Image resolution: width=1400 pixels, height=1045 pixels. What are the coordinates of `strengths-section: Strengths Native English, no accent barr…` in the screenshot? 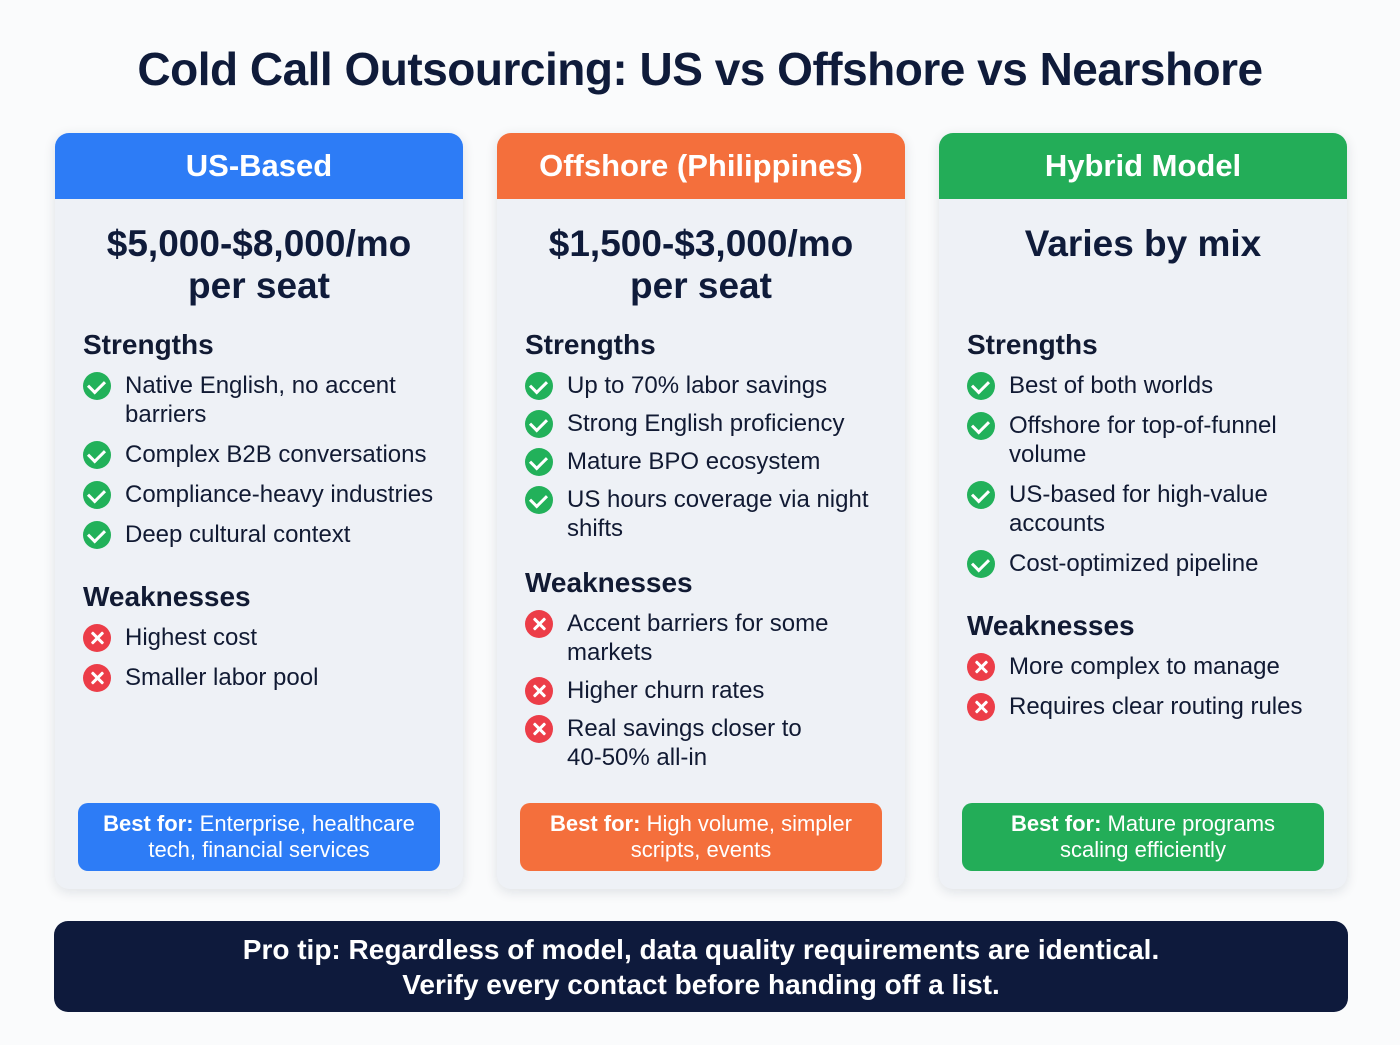 It's located at (259, 439).